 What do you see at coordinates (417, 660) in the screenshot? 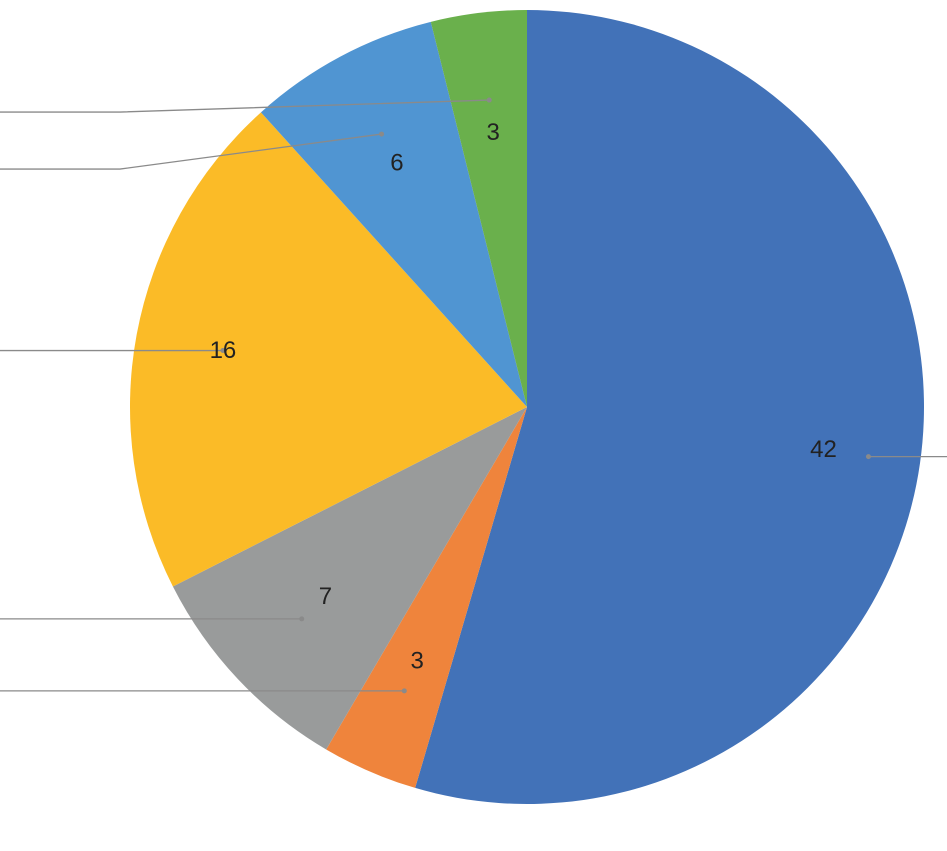
I see `data-label-slice-1: 3` at bounding box center [417, 660].